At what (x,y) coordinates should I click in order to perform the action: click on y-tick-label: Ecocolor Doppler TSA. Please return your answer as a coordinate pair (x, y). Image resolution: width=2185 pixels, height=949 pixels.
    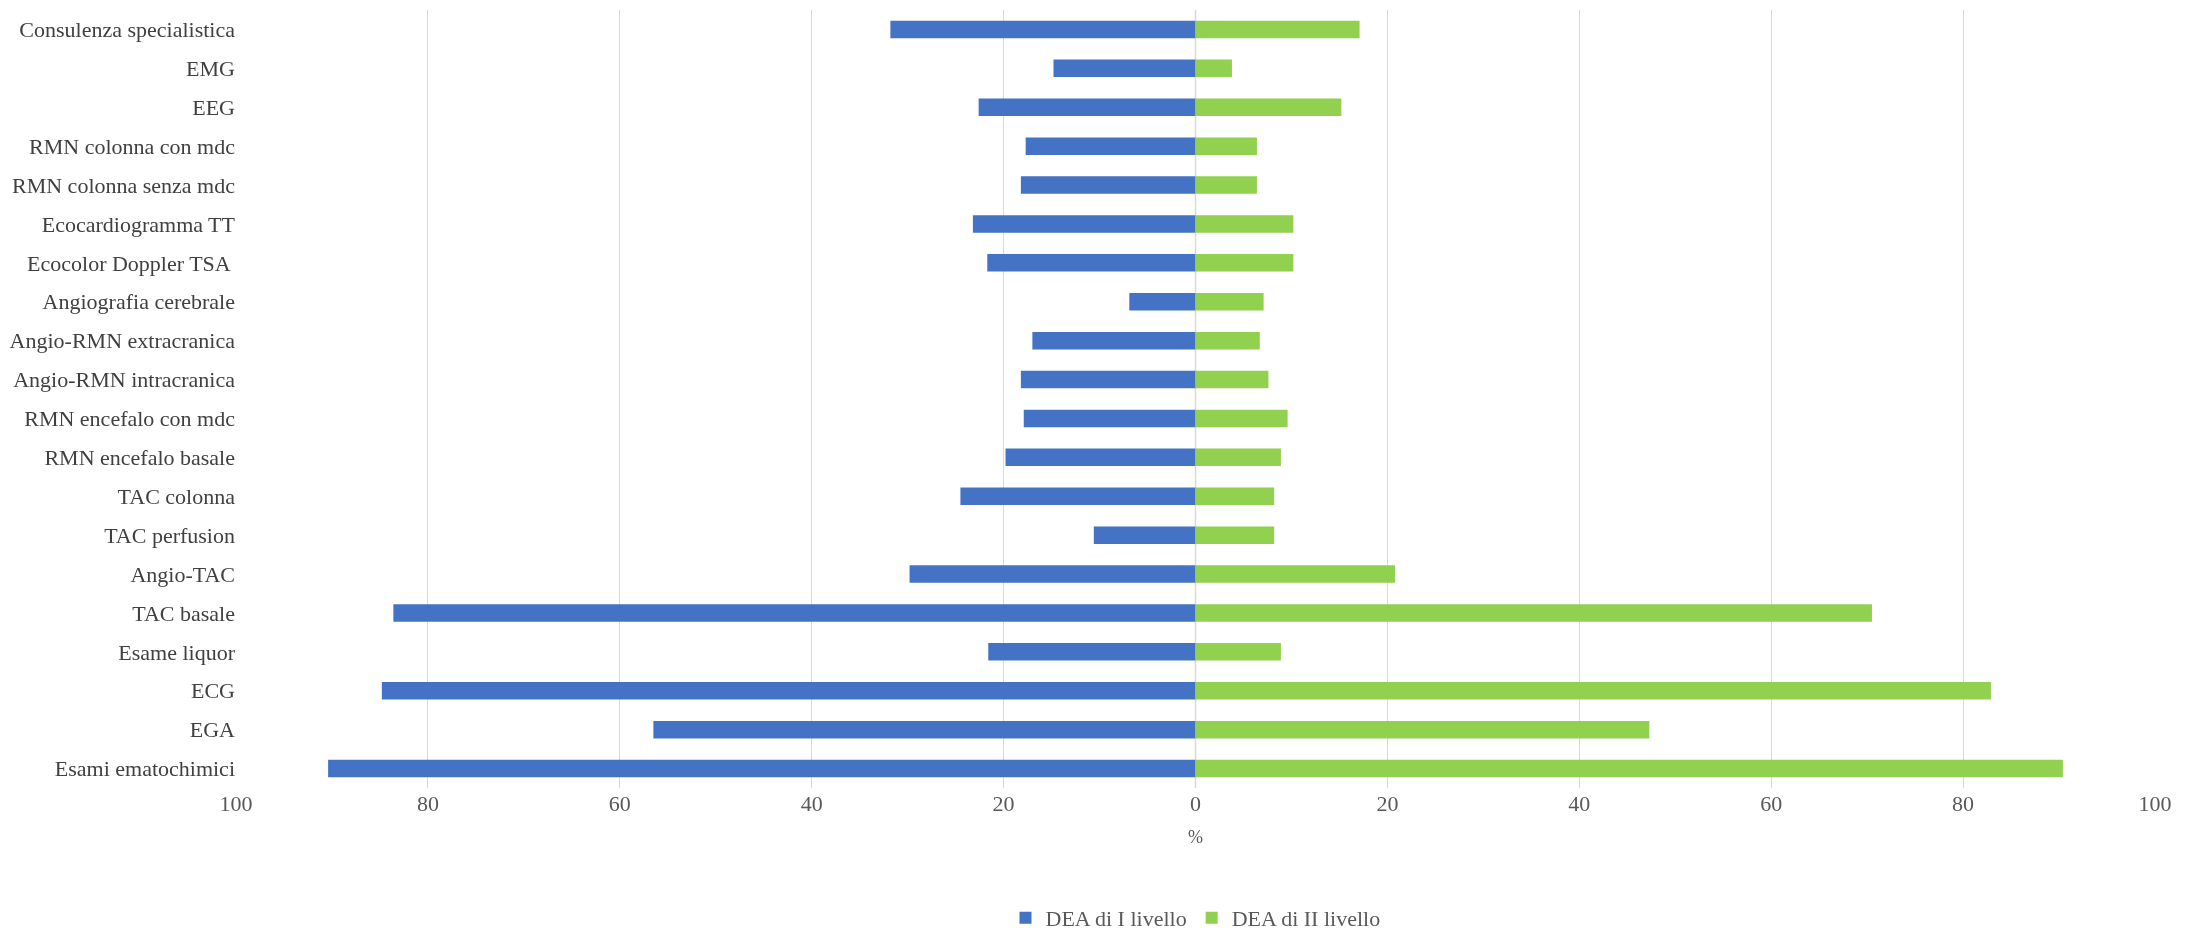
    Looking at the image, I should click on (131, 263).